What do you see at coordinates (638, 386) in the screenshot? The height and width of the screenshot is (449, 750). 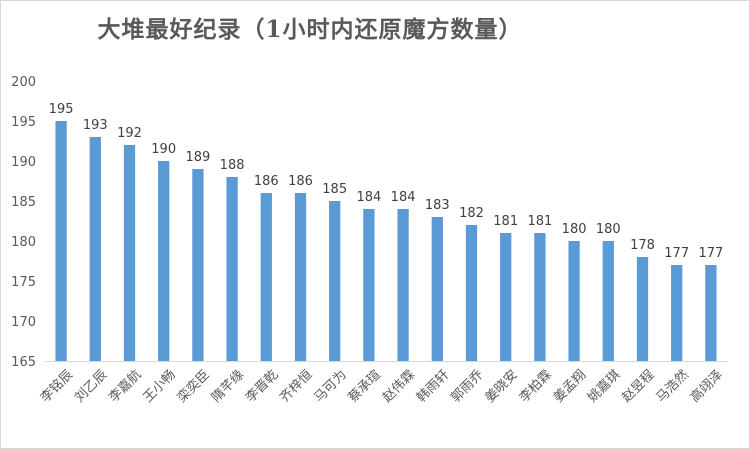 I see `x-tick-label: 赵昱程` at bounding box center [638, 386].